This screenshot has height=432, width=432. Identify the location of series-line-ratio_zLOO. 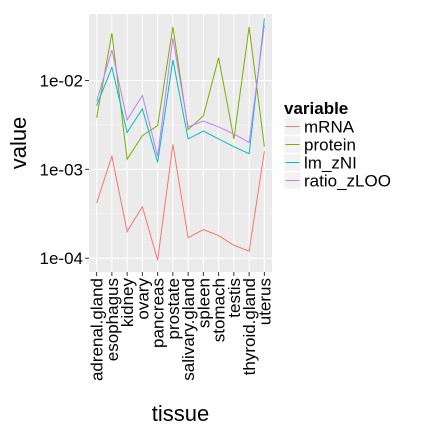
(180, 91).